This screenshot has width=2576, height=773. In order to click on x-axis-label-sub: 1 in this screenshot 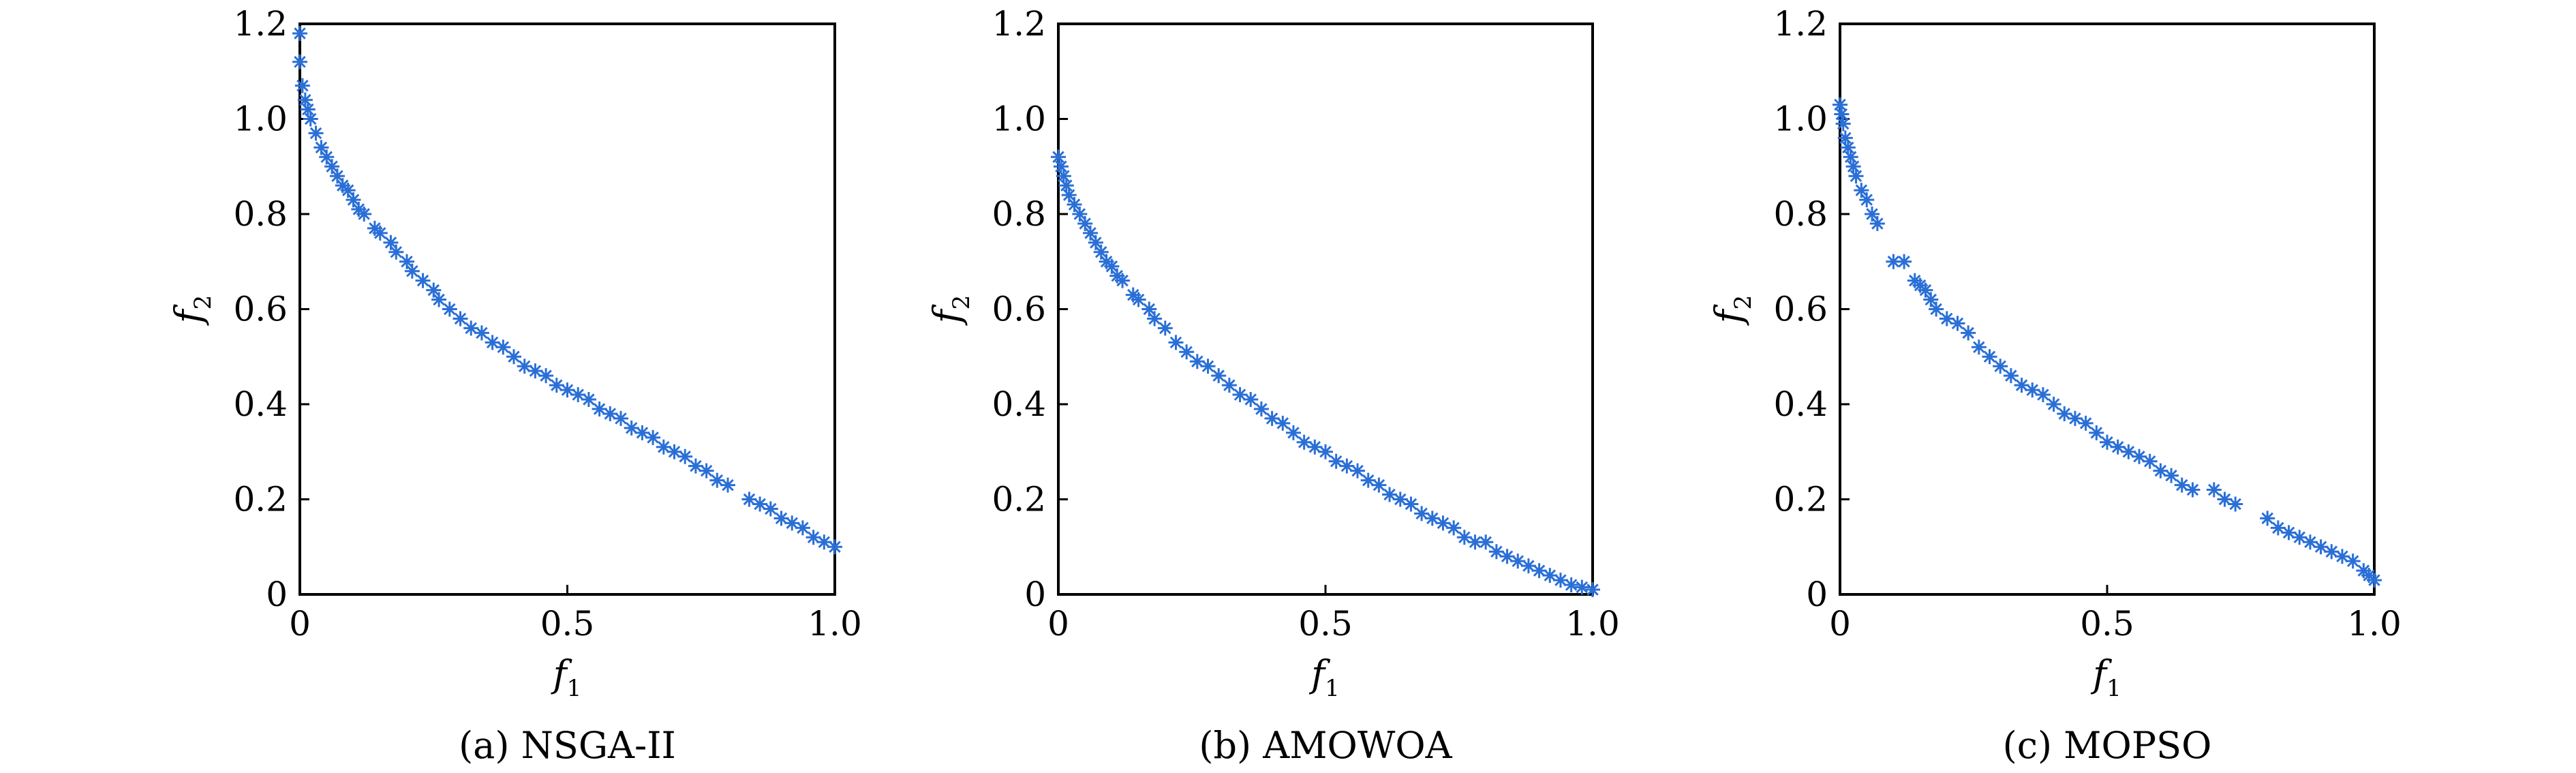, I will do `click(574, 689)`.